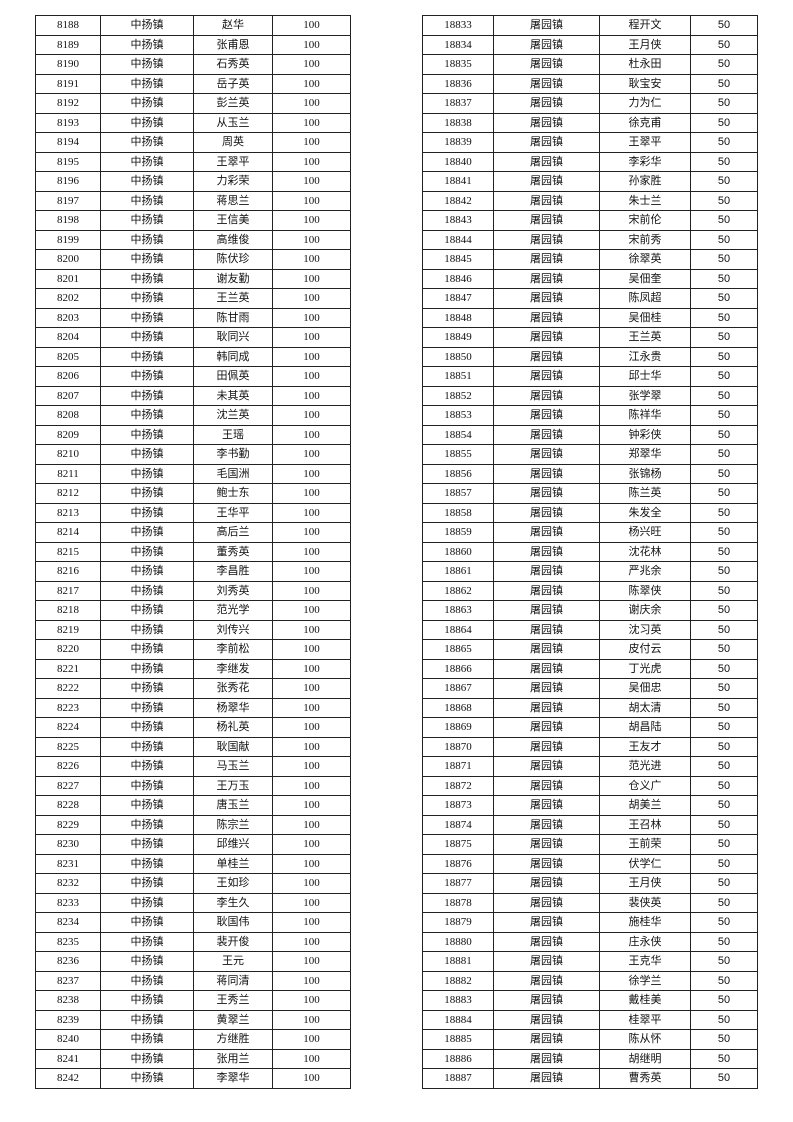  I want to click on table-row: 18877 屠园镇 王月侠 50, so click(590, 883).